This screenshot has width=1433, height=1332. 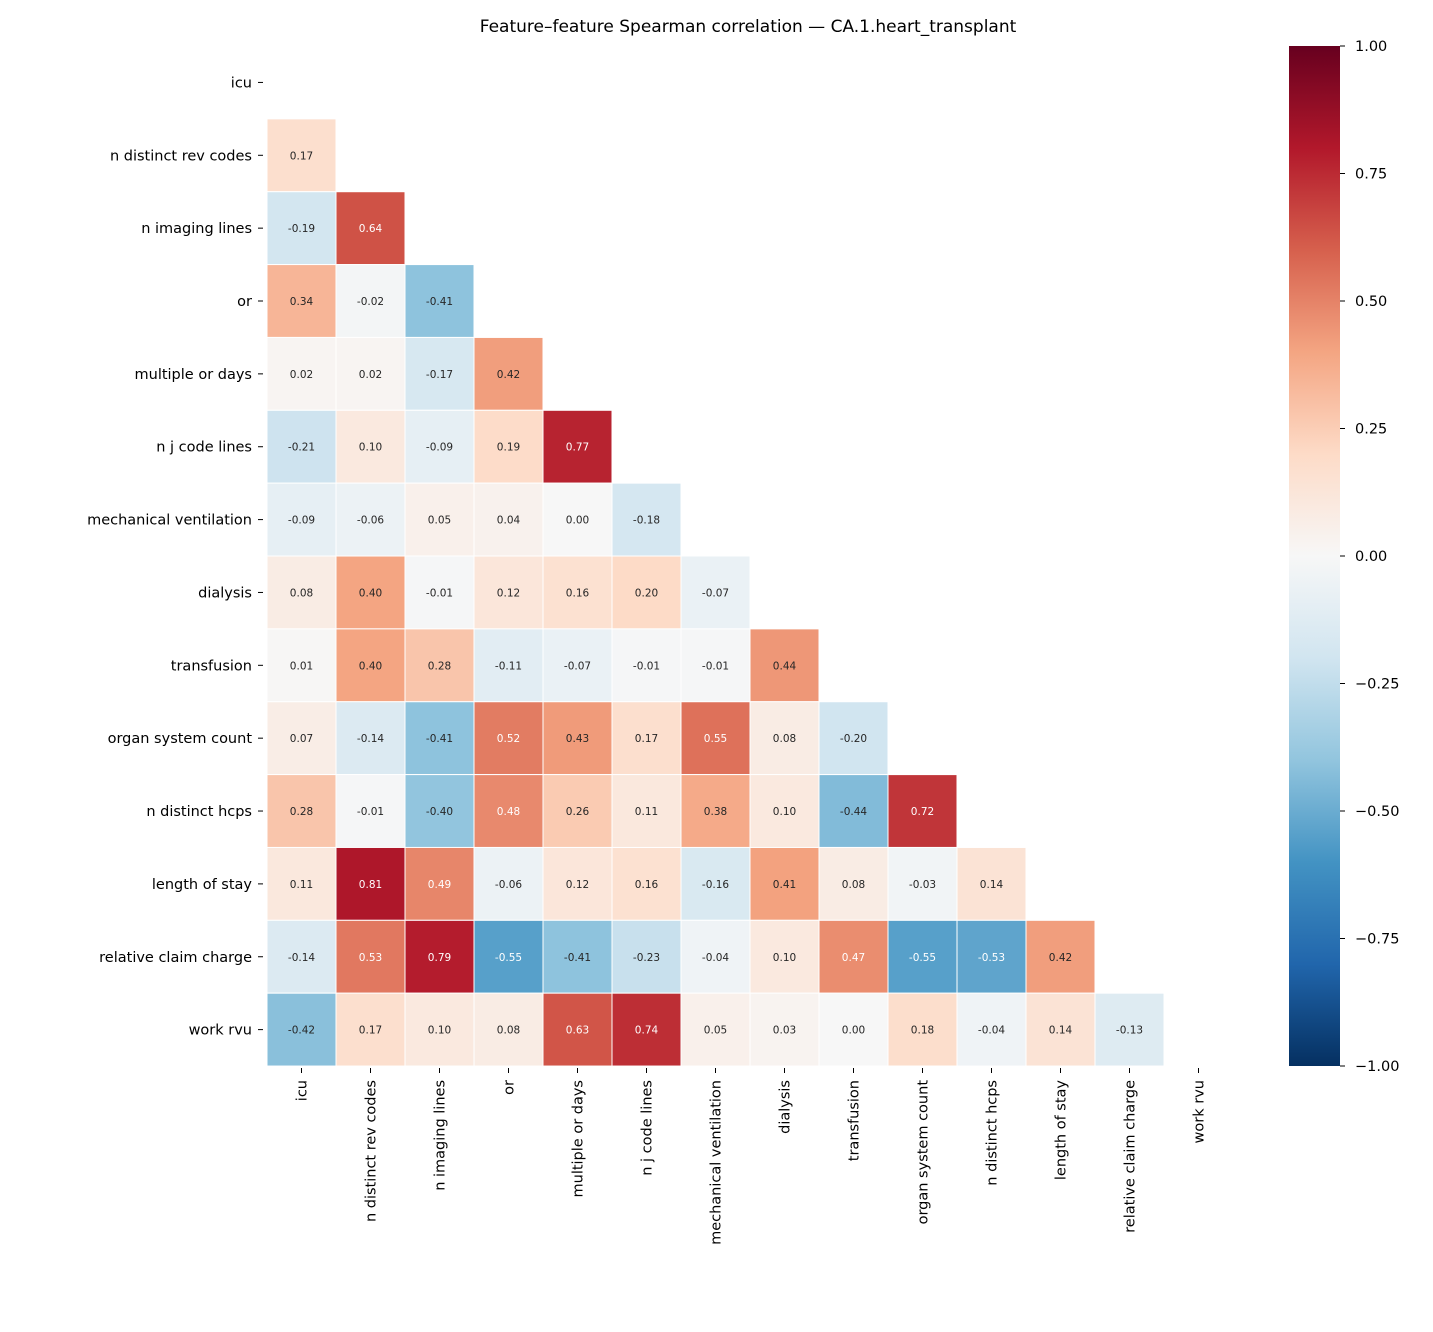 I want to click on cell-value-label: -0.03, so click(x=922, y=885).